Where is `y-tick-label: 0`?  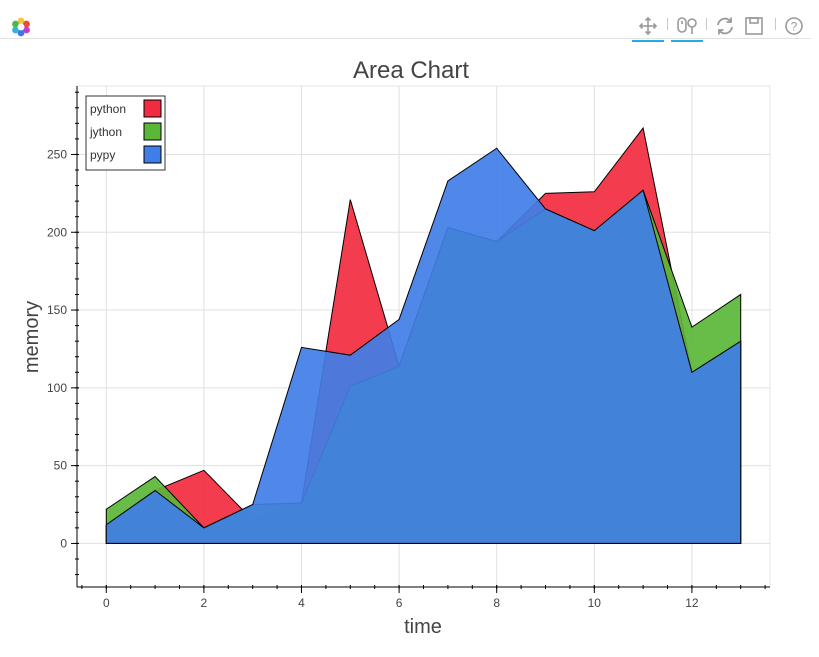 y-tick-label: 0 is located at coordinates (63, 543).